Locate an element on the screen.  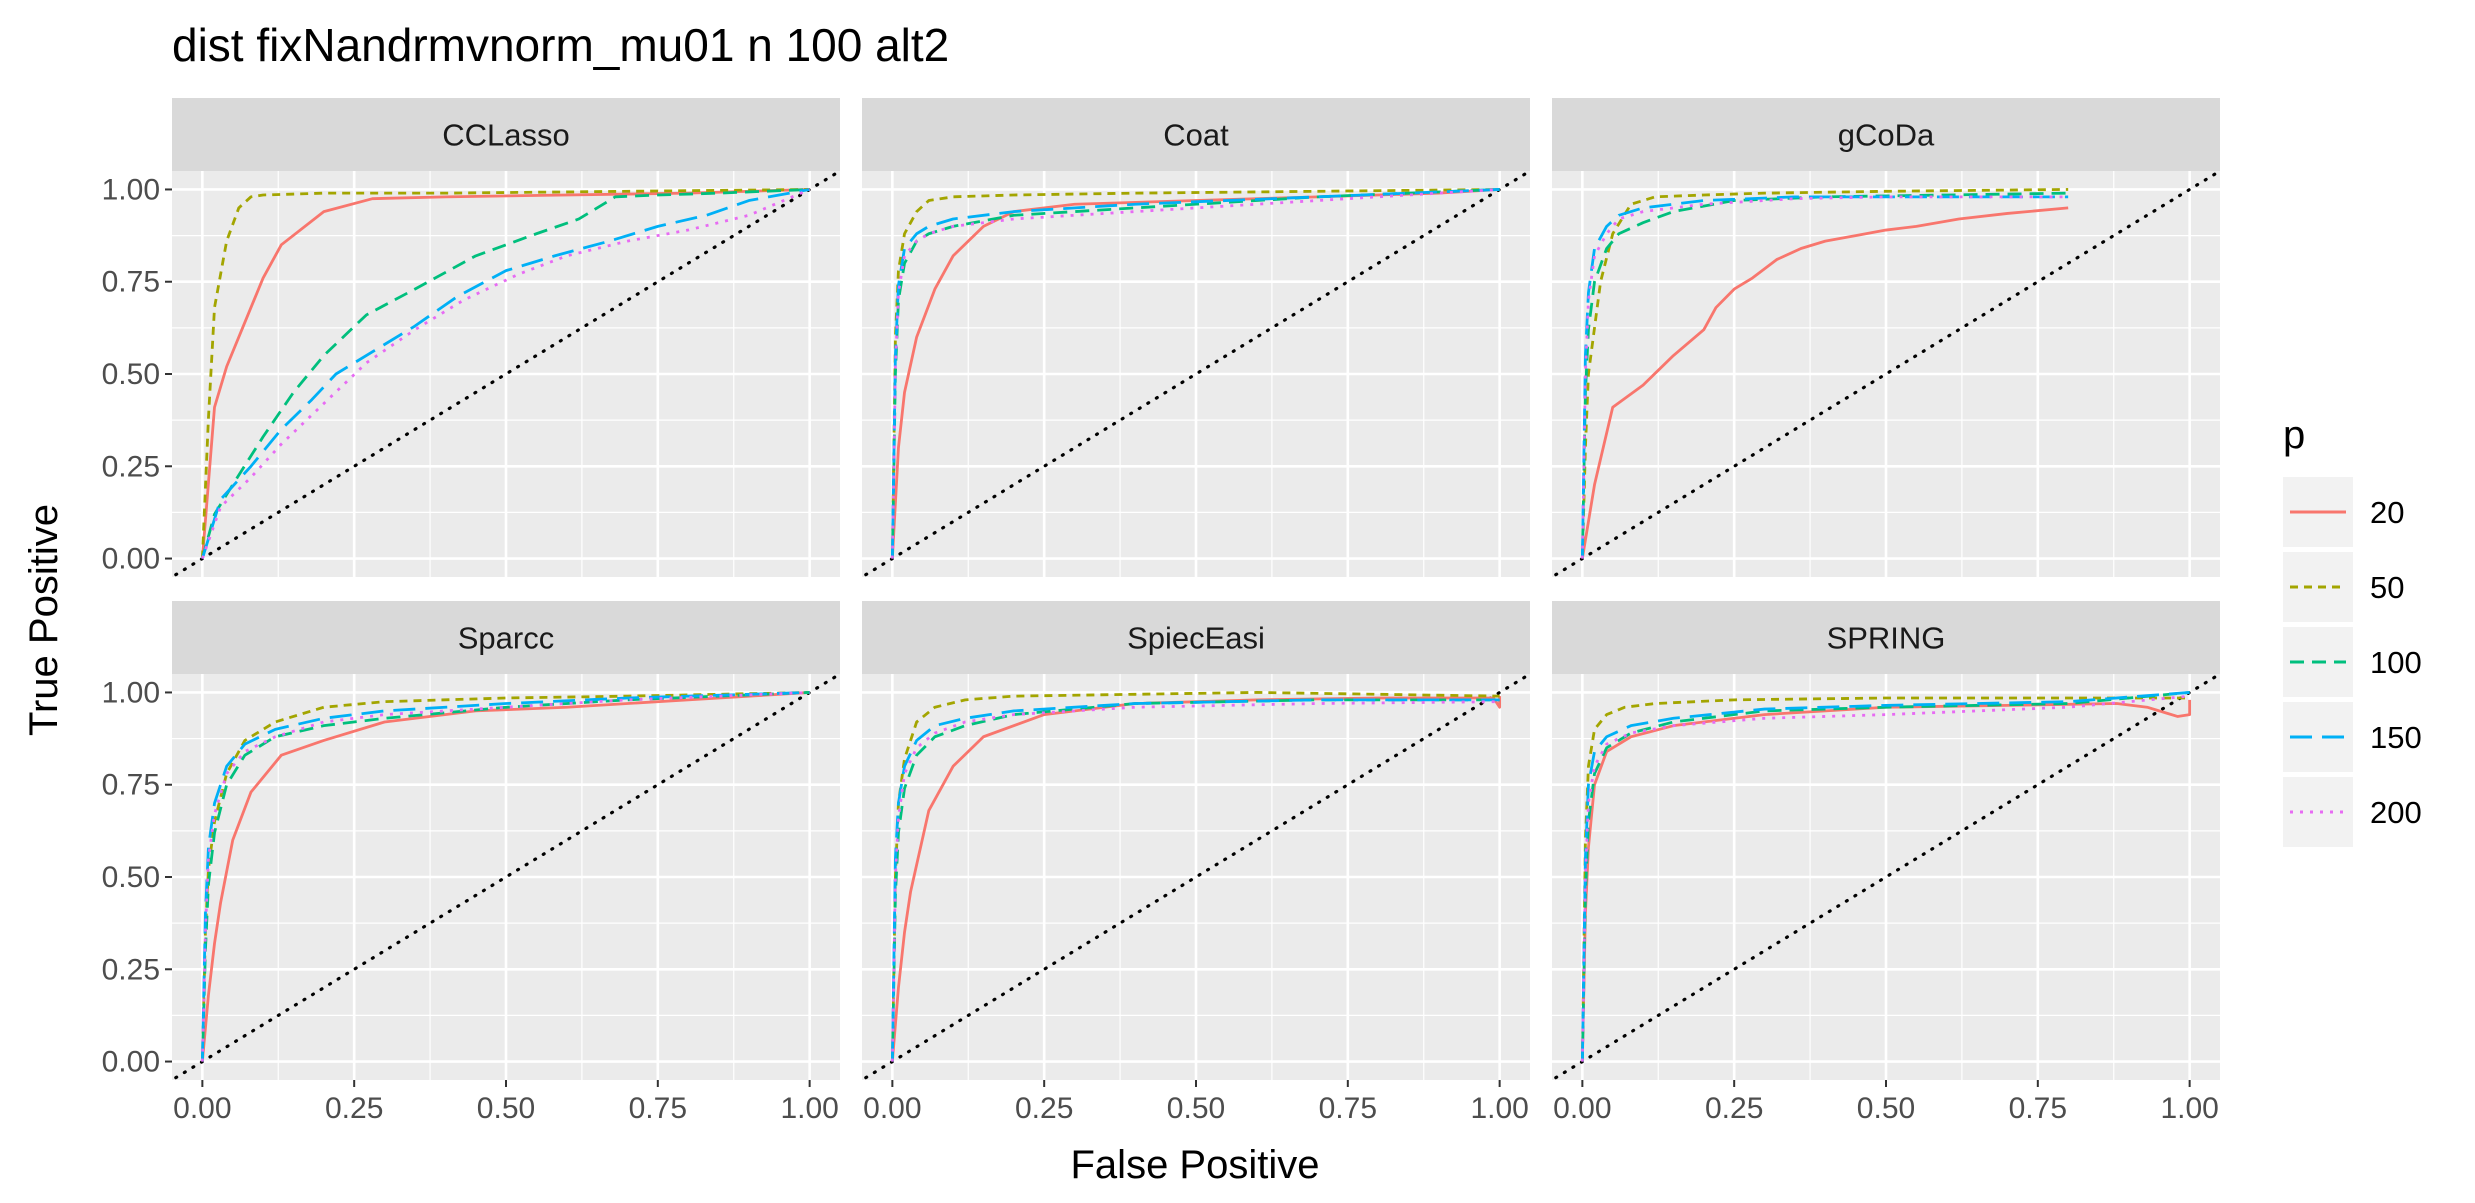
panel-spieceasi: SpiecEasi 0.00 0.25 0.50 0.75 1.00 is located at coordinates (1196, 863).